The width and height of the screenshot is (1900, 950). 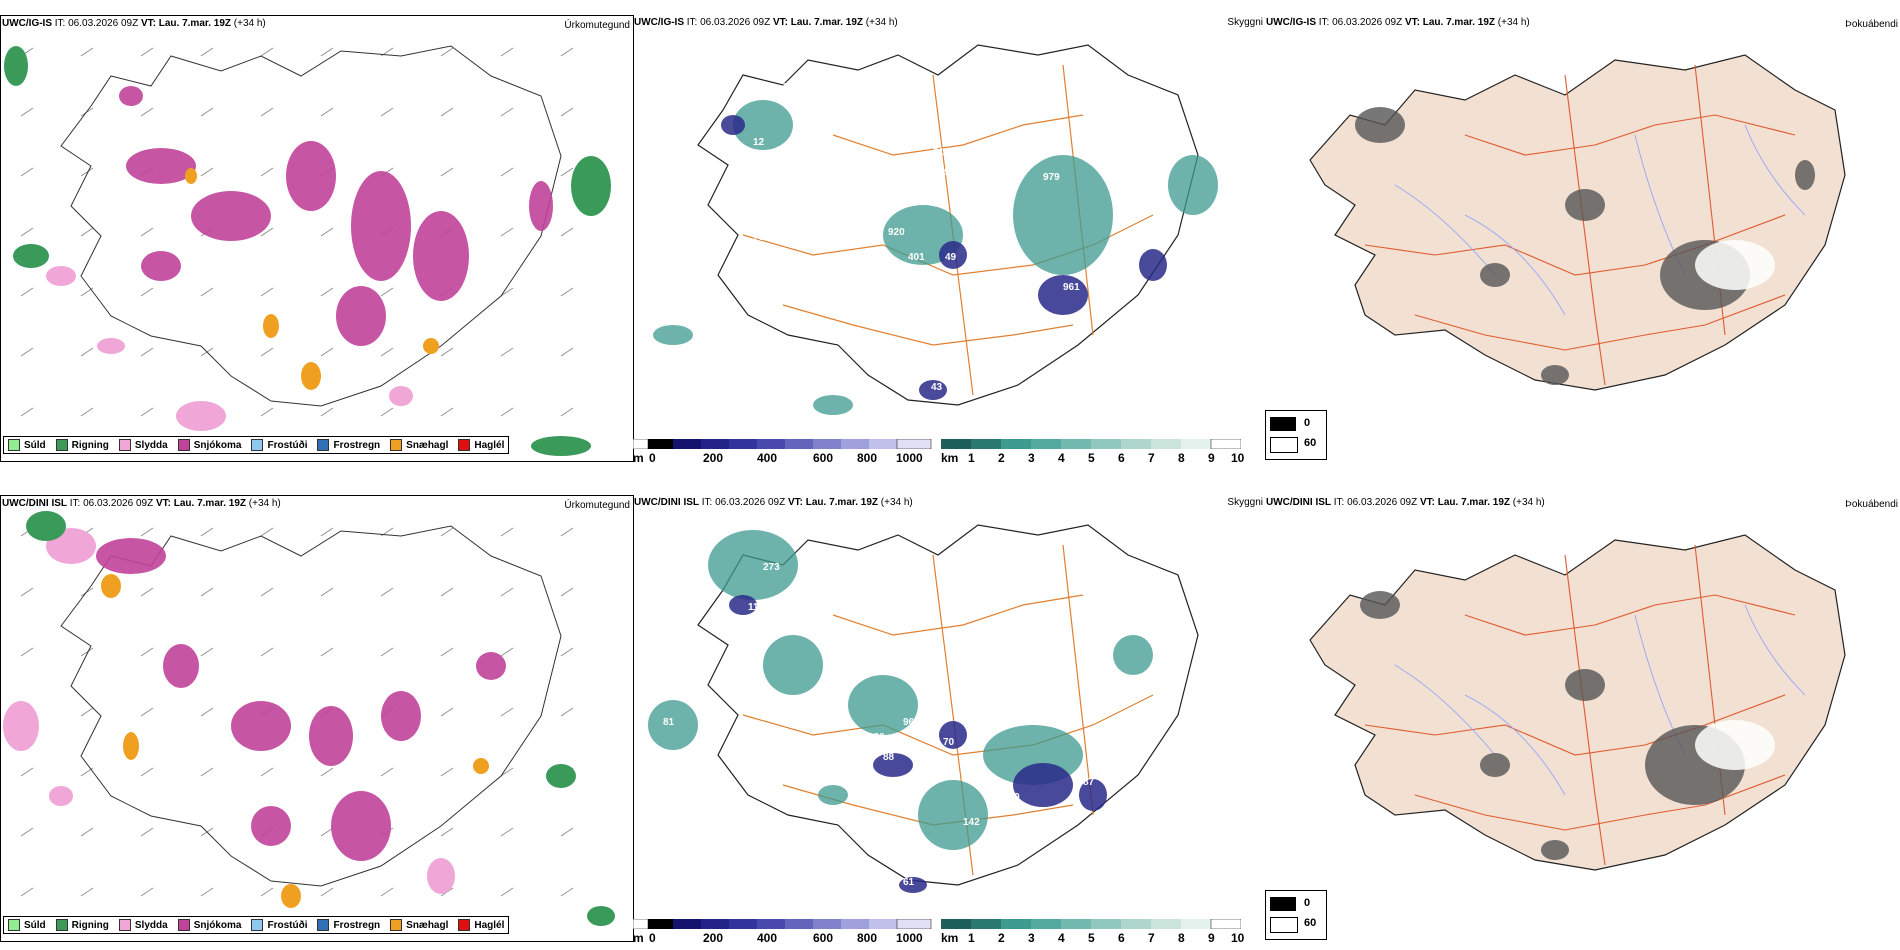 I want to click on cloud-value: 109, so click(x=856, y=277).